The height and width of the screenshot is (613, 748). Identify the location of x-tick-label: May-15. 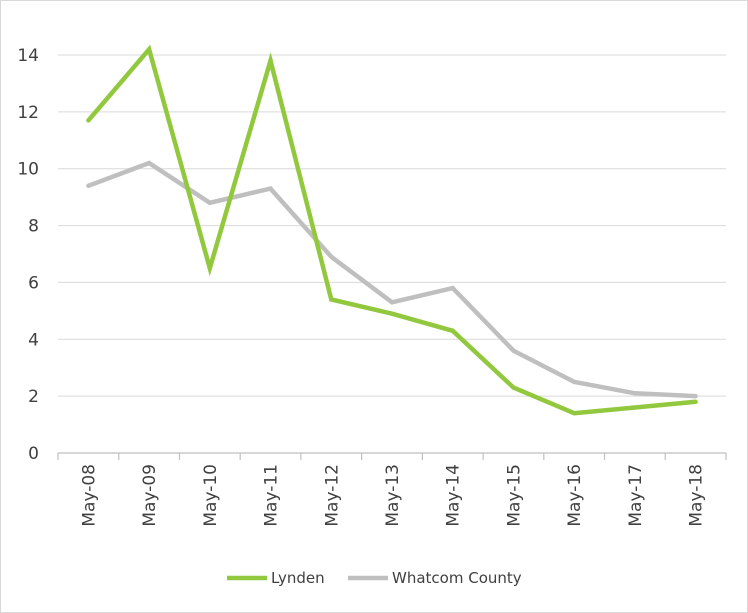
(514, 495).